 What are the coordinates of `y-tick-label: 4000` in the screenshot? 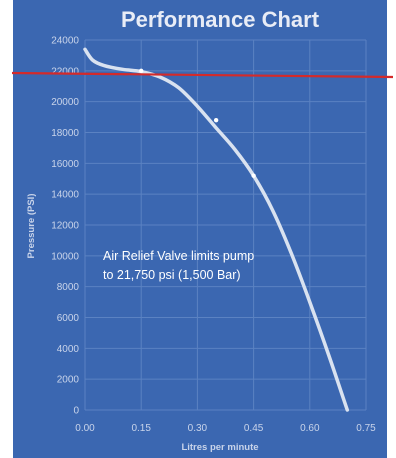 It's located at (68, 349).